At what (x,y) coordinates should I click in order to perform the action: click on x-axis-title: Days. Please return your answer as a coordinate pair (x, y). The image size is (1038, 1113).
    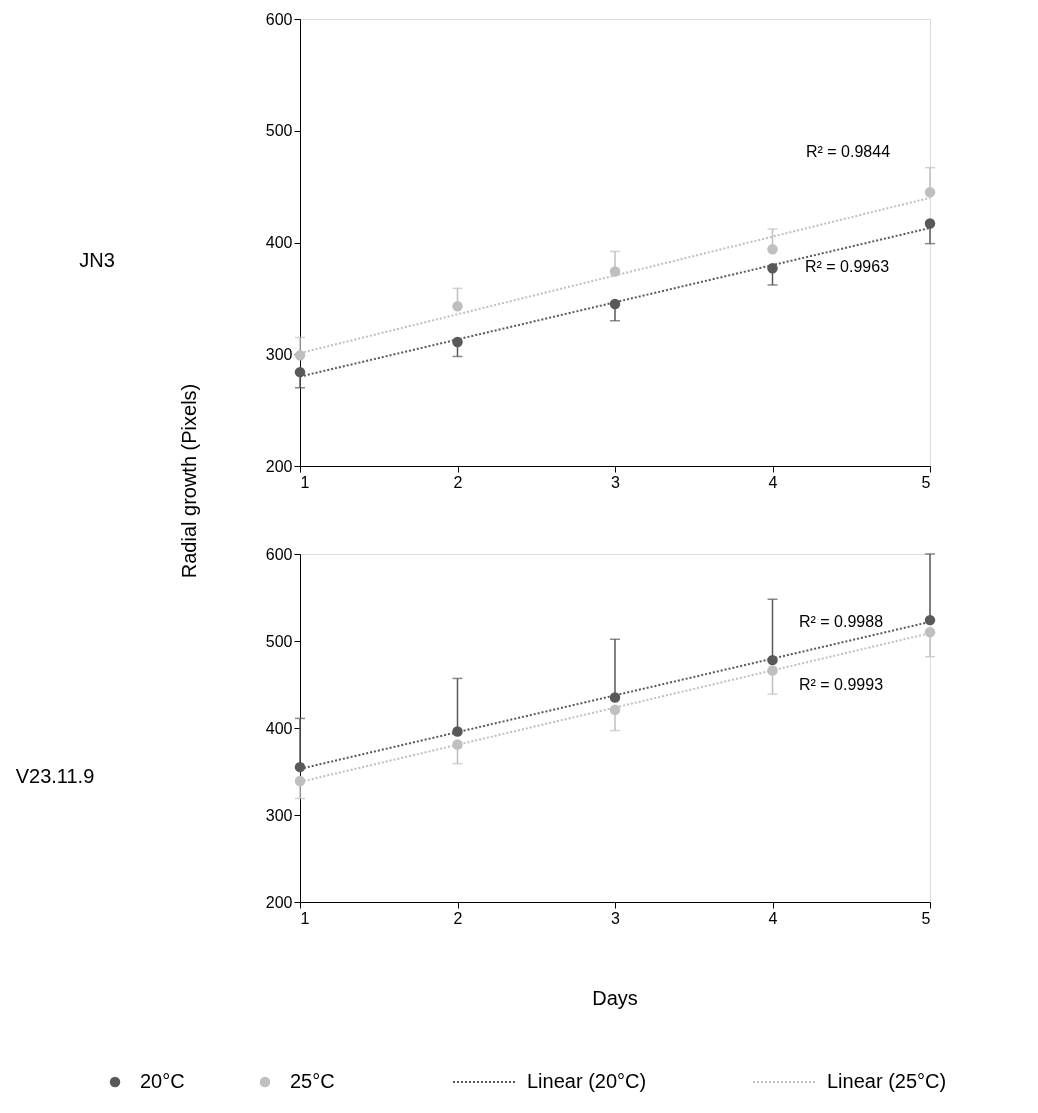
    Looking at the image, I should click on (615, 998).